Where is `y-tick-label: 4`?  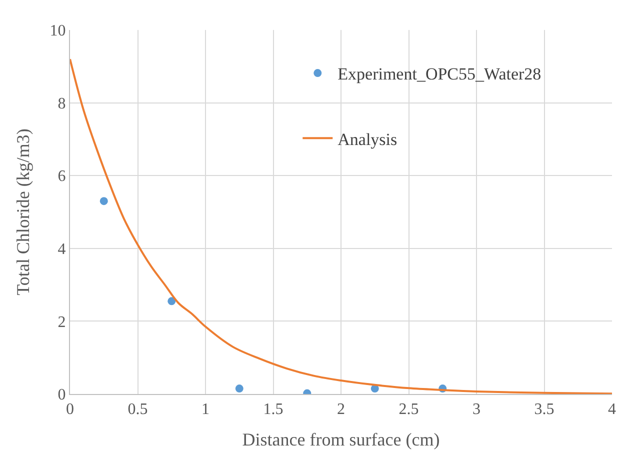
y-tick-label: 4 is located at coordinates (62, 249).